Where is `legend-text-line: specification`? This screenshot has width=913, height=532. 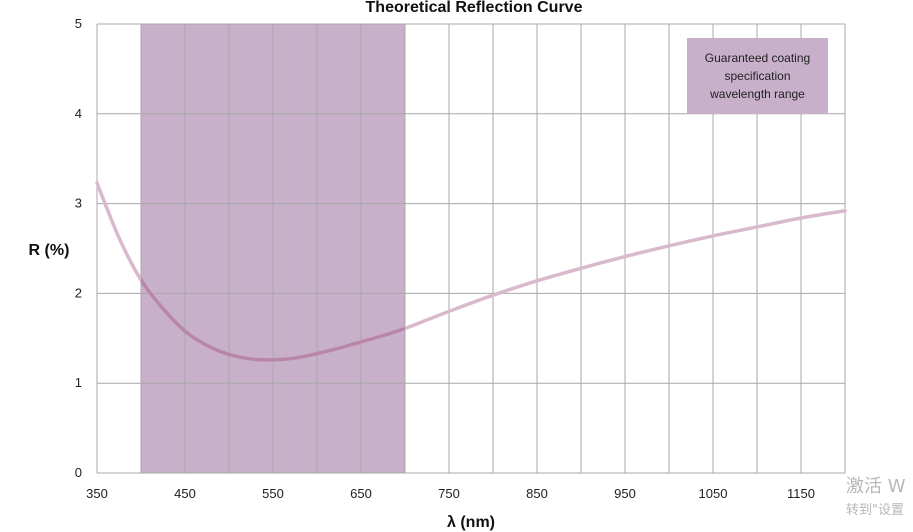 legend-text-line: specification is located at coordinates (757, 76).